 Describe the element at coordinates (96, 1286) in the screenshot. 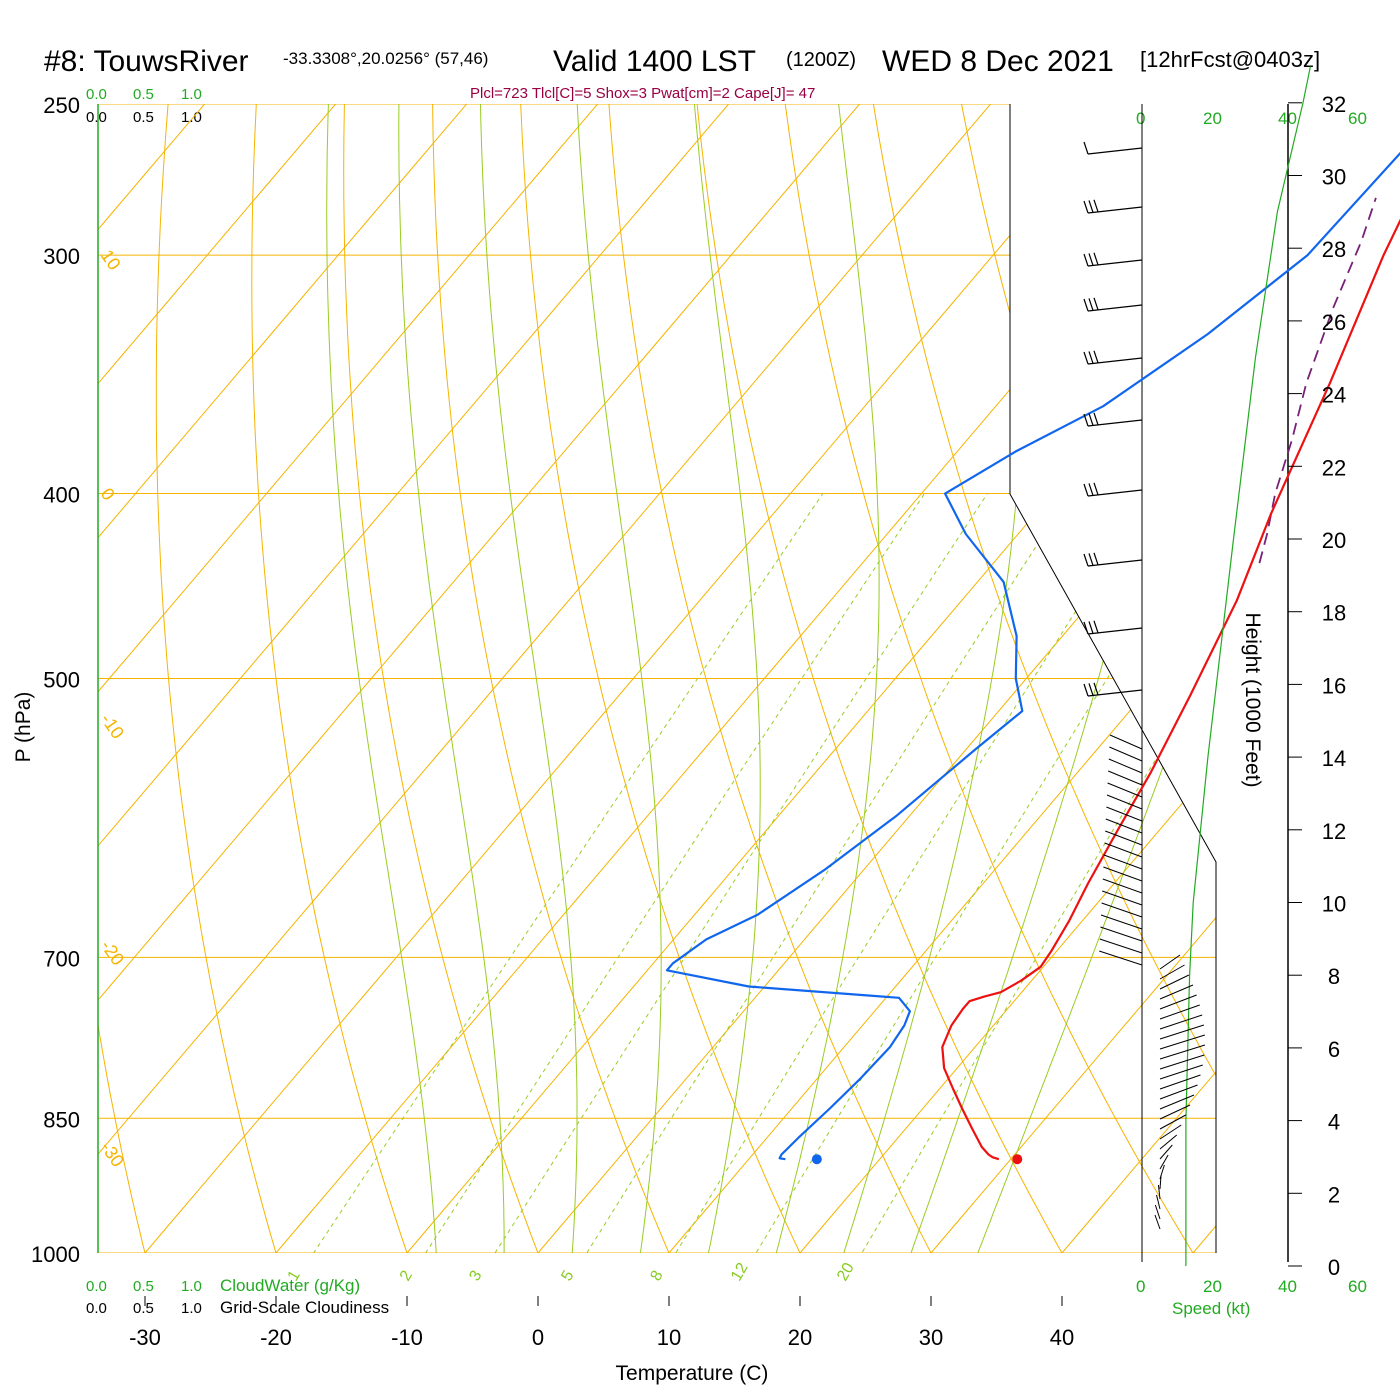

I see `cloudwater-tick: 0.0` at that location.